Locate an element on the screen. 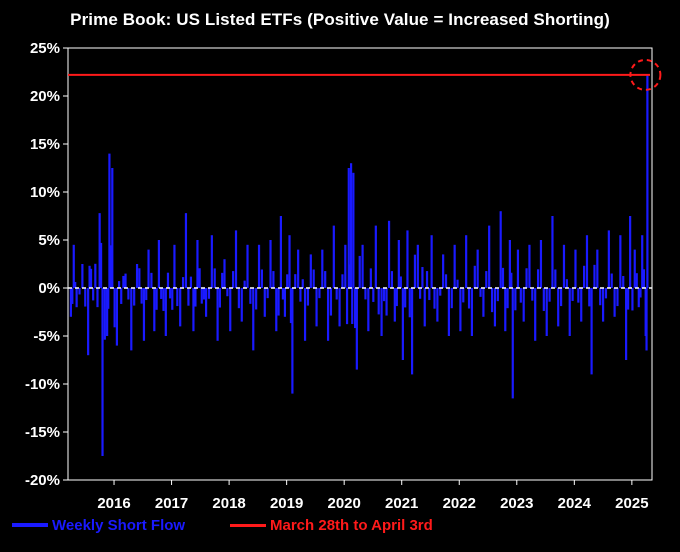 The height and width of the screenshot is (552, 680). x-tick-label: 2025 is located at coordinates (631, 503).